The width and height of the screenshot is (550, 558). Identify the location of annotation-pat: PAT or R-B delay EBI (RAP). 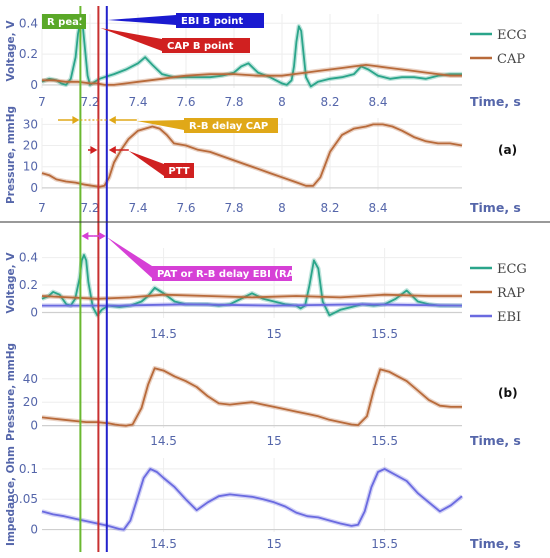
(231, 274).